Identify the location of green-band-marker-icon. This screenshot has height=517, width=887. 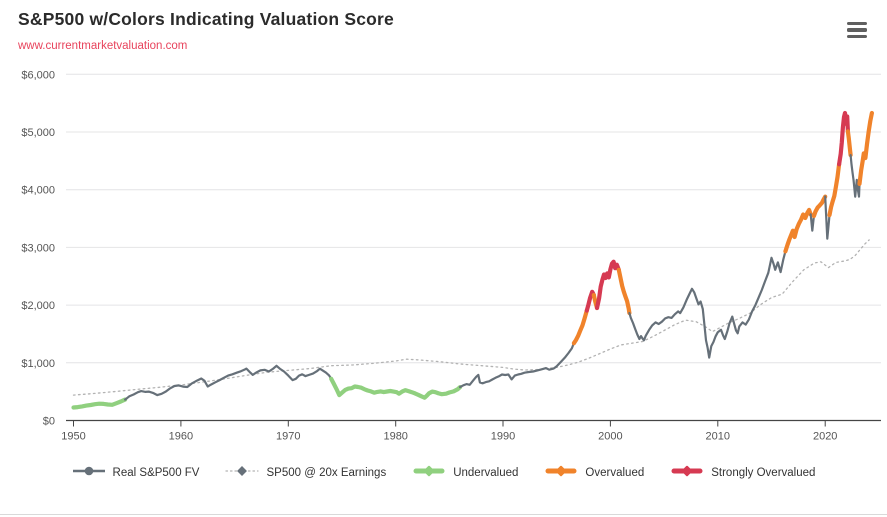
(429, 473).